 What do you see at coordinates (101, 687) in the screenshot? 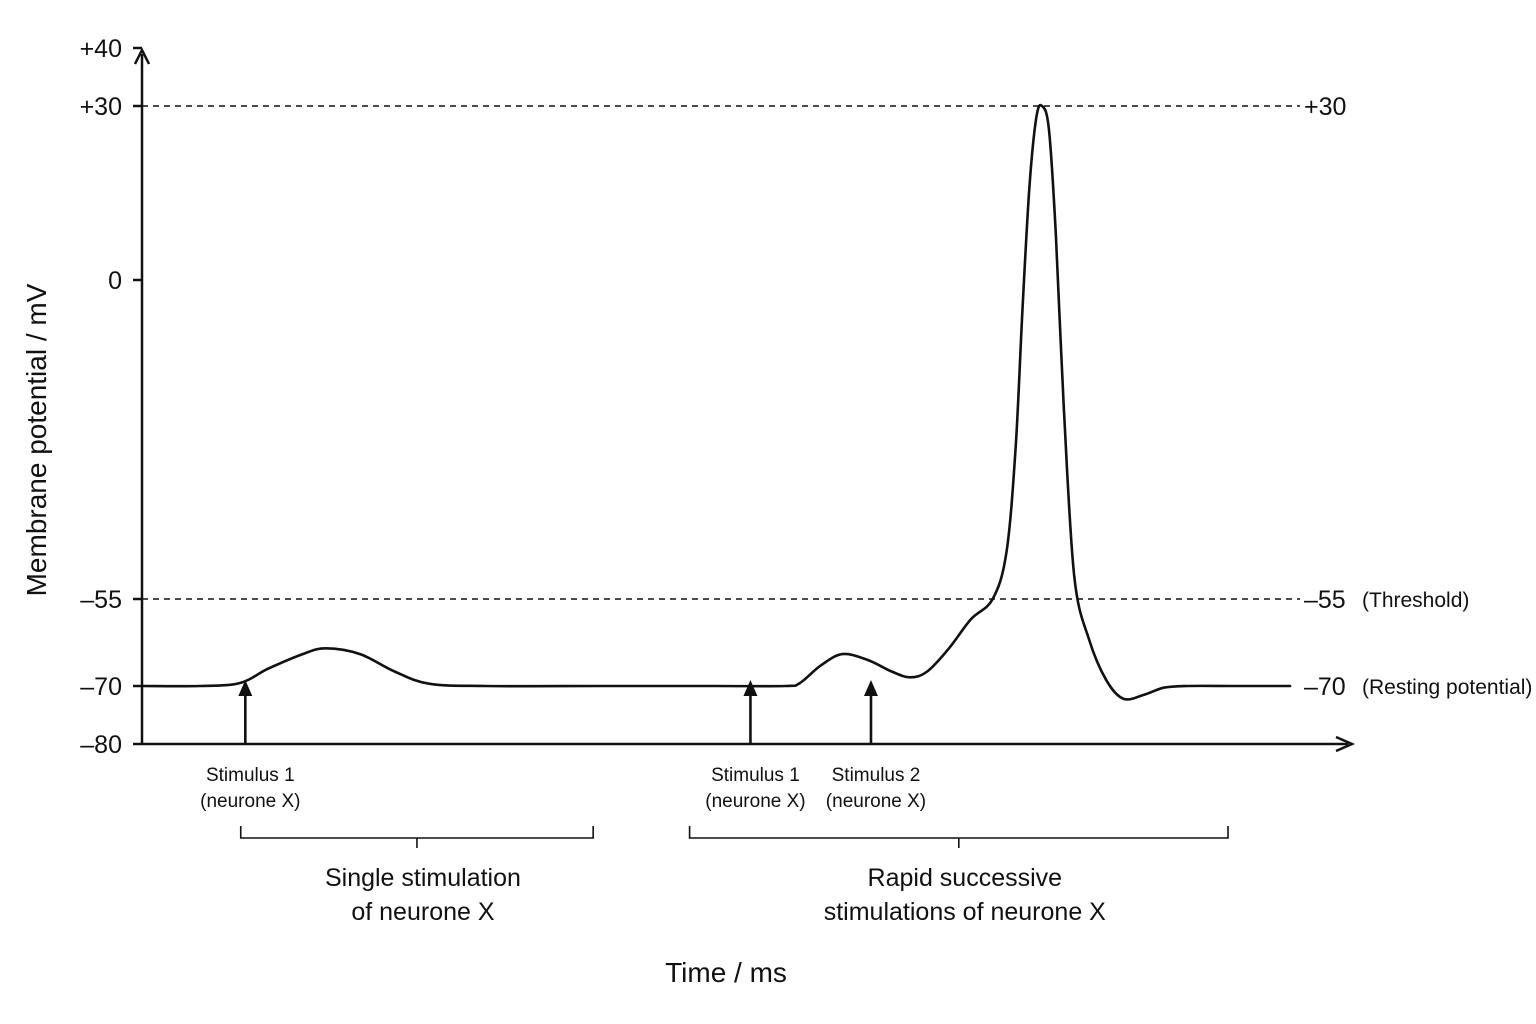
I see `y-tick-label: –70` at bounding box center [101, 687].